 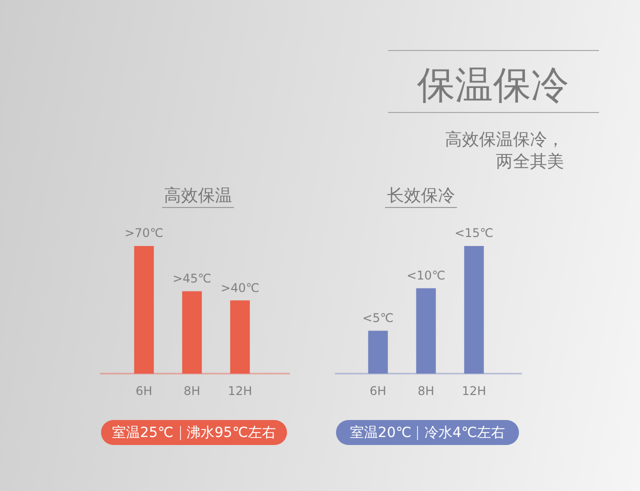 What do you see at coordinates (240, 287) in the screenshot?
I see `data-label: >40℃` at bounding box center [240, 287].